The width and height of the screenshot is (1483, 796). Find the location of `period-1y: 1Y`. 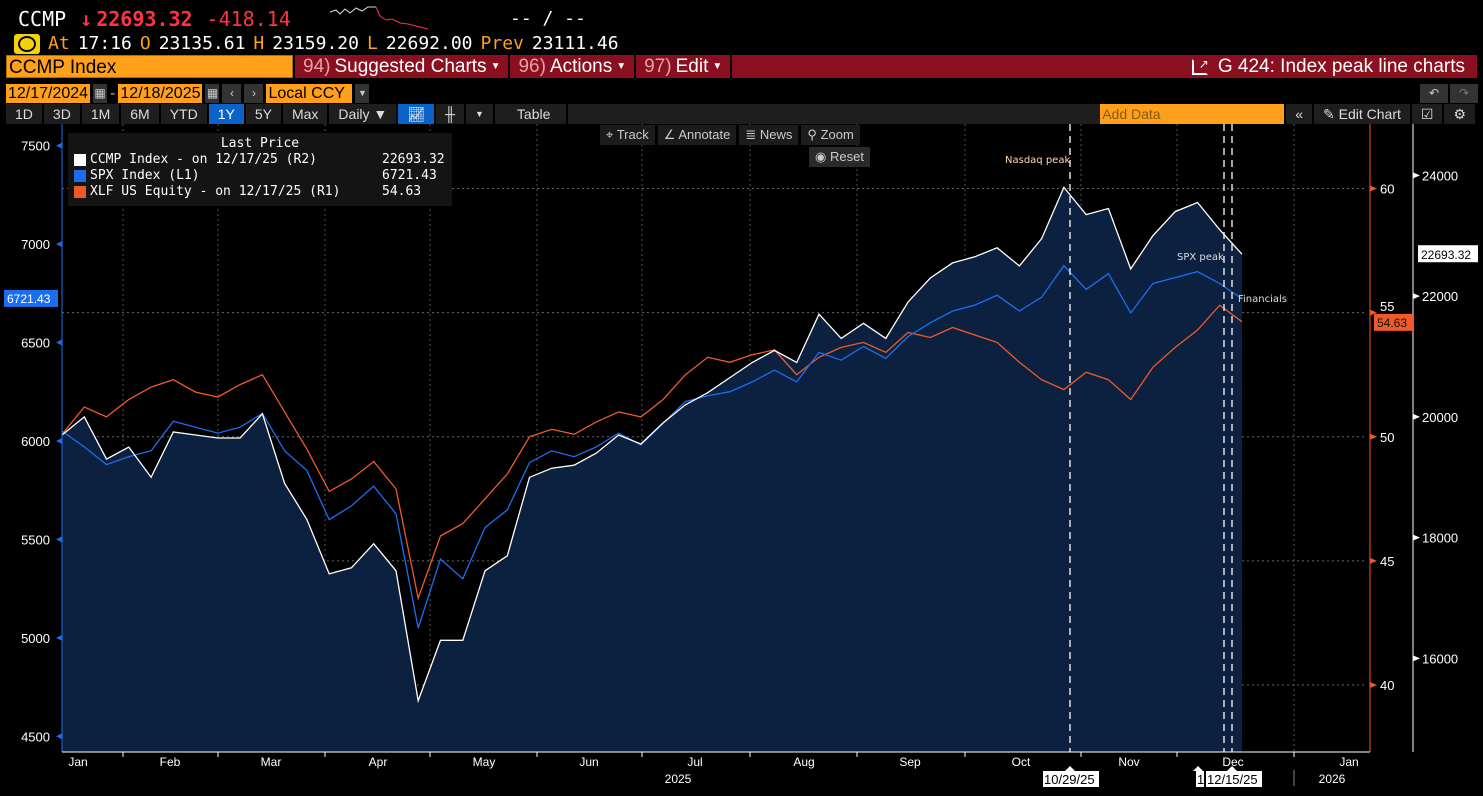

period-1y: 1Y is located at coordinates (227, 114).